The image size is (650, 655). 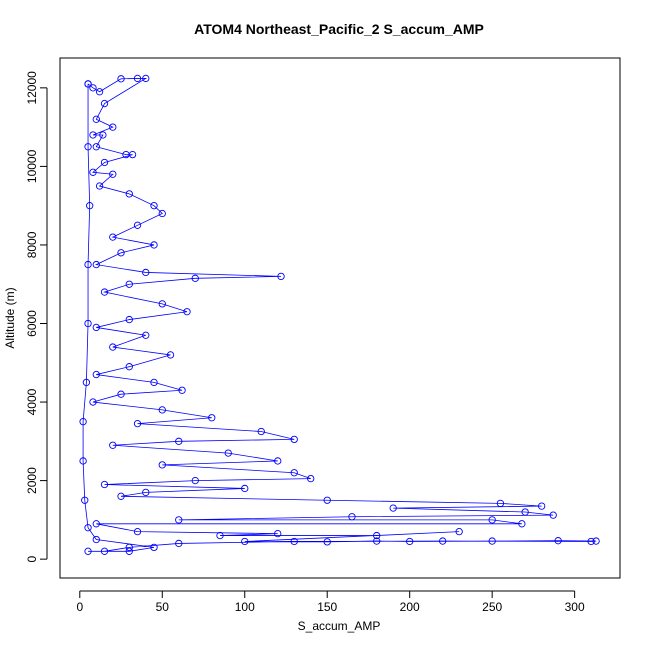 I want to click on y-tick-label: 10000, so click(x=32, y=166).